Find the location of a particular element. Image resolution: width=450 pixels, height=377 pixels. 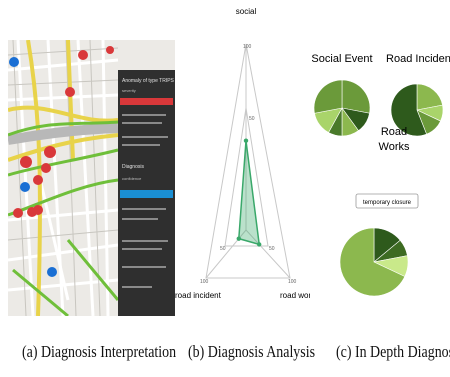

confidence-bar is located at coordinates (146, 194).